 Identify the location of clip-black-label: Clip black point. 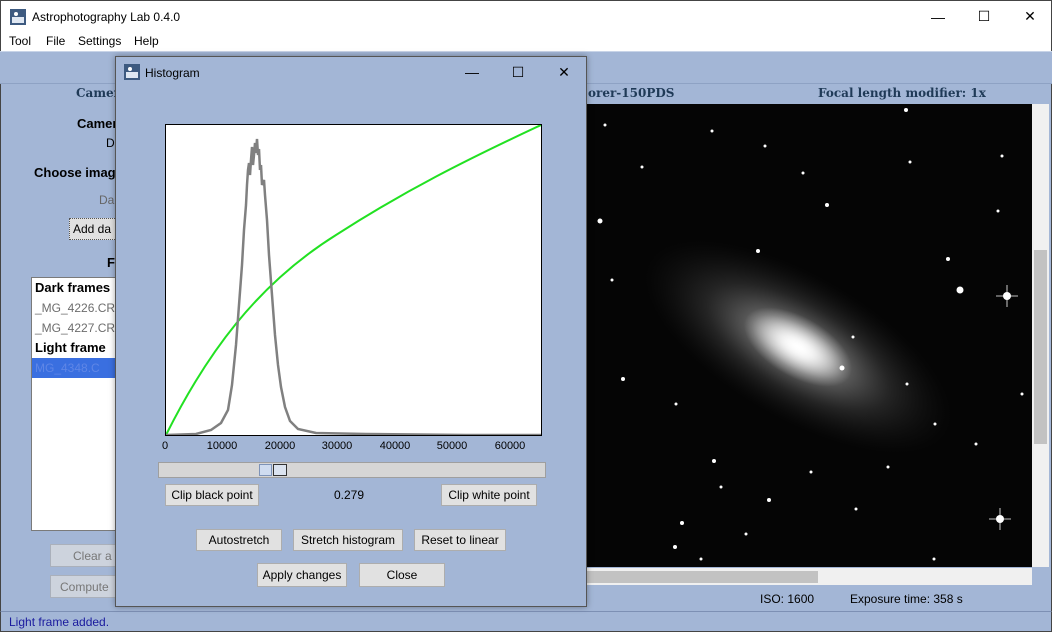
(212, 495).